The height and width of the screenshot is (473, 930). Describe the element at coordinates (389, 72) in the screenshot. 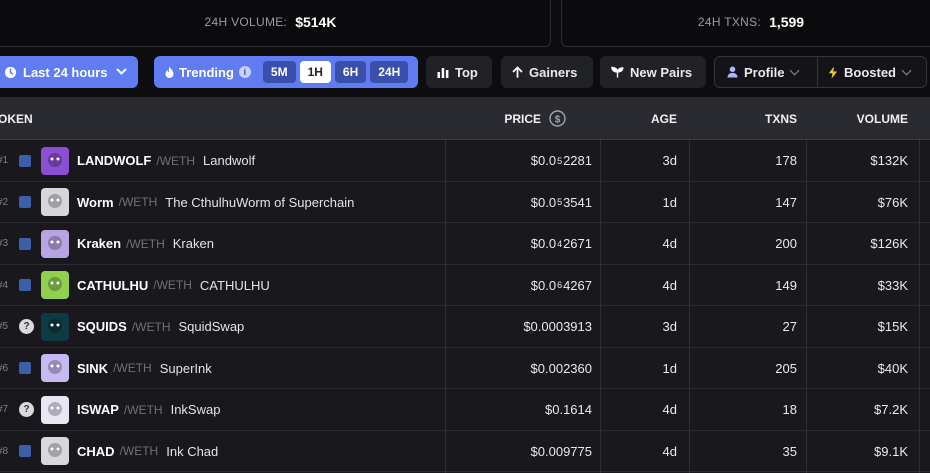

I see `timeframe-24h-button: 24H` at that location.